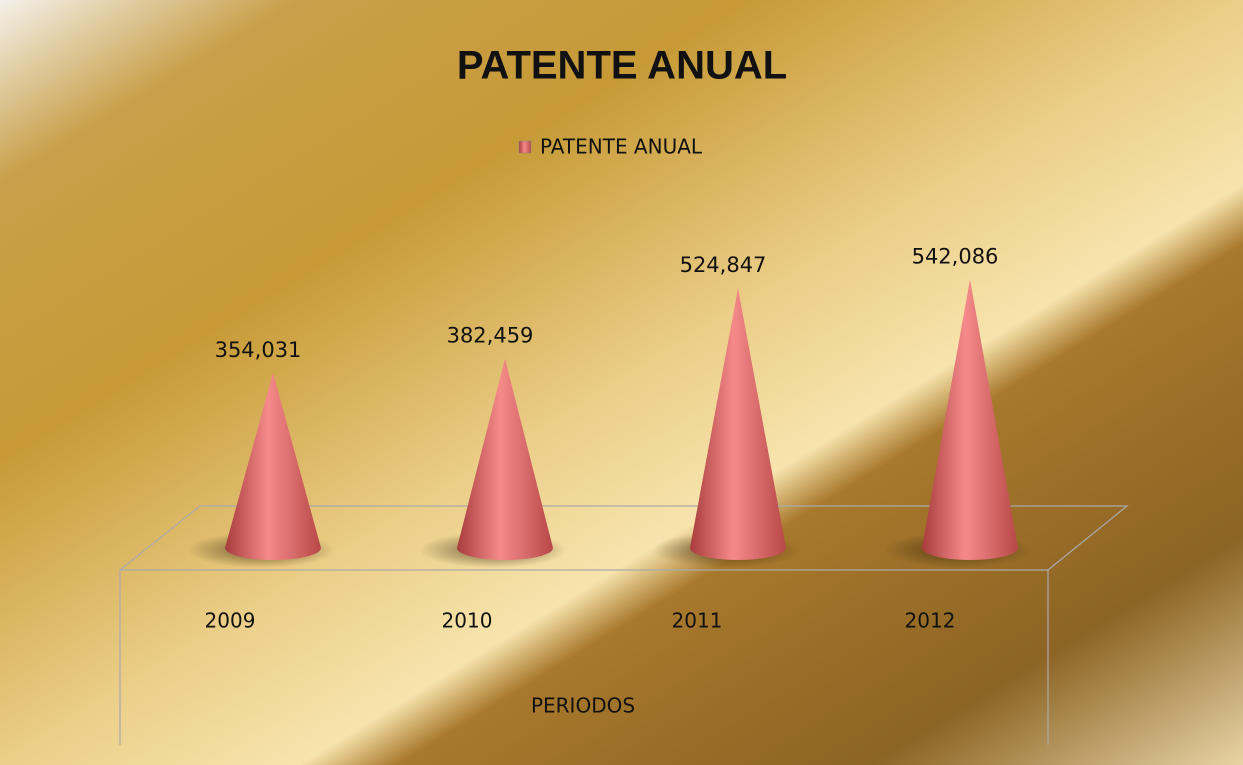 This screenshot has width=1243, height=765. I want to click on data-label: 524,847, so click(723, 265).